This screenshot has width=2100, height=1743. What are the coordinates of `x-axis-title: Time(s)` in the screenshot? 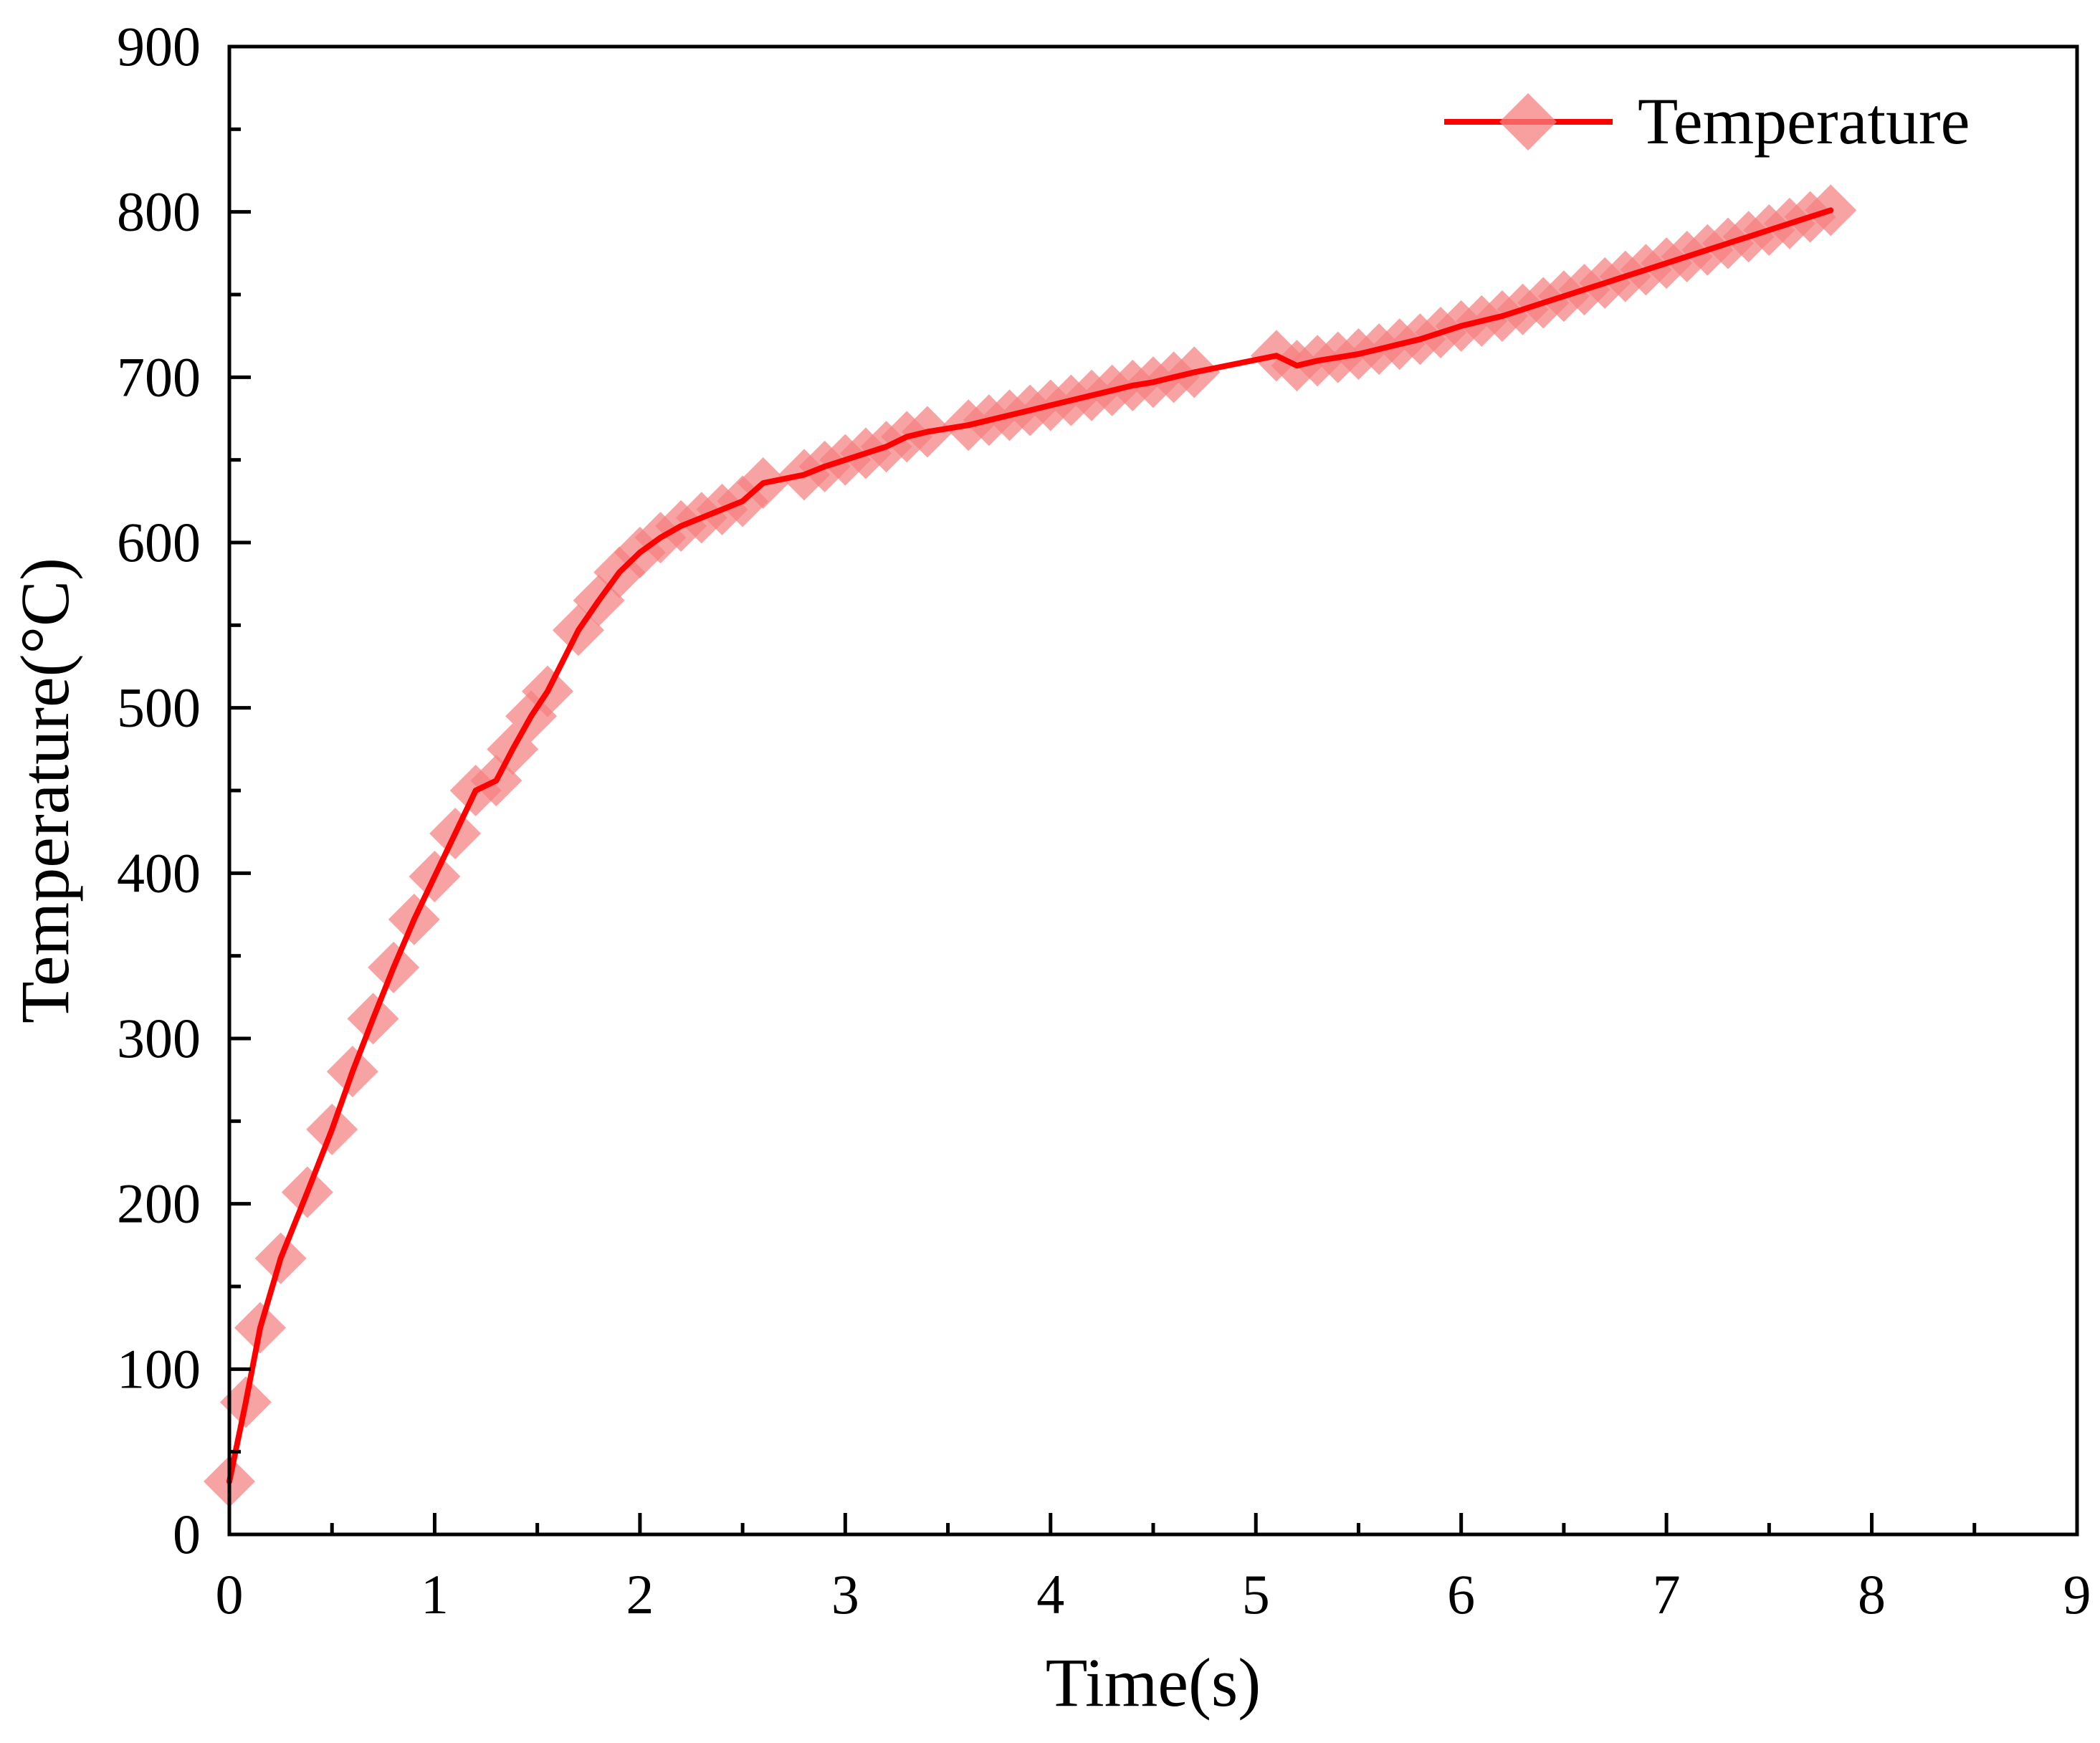 It's located at (1153, 1682).